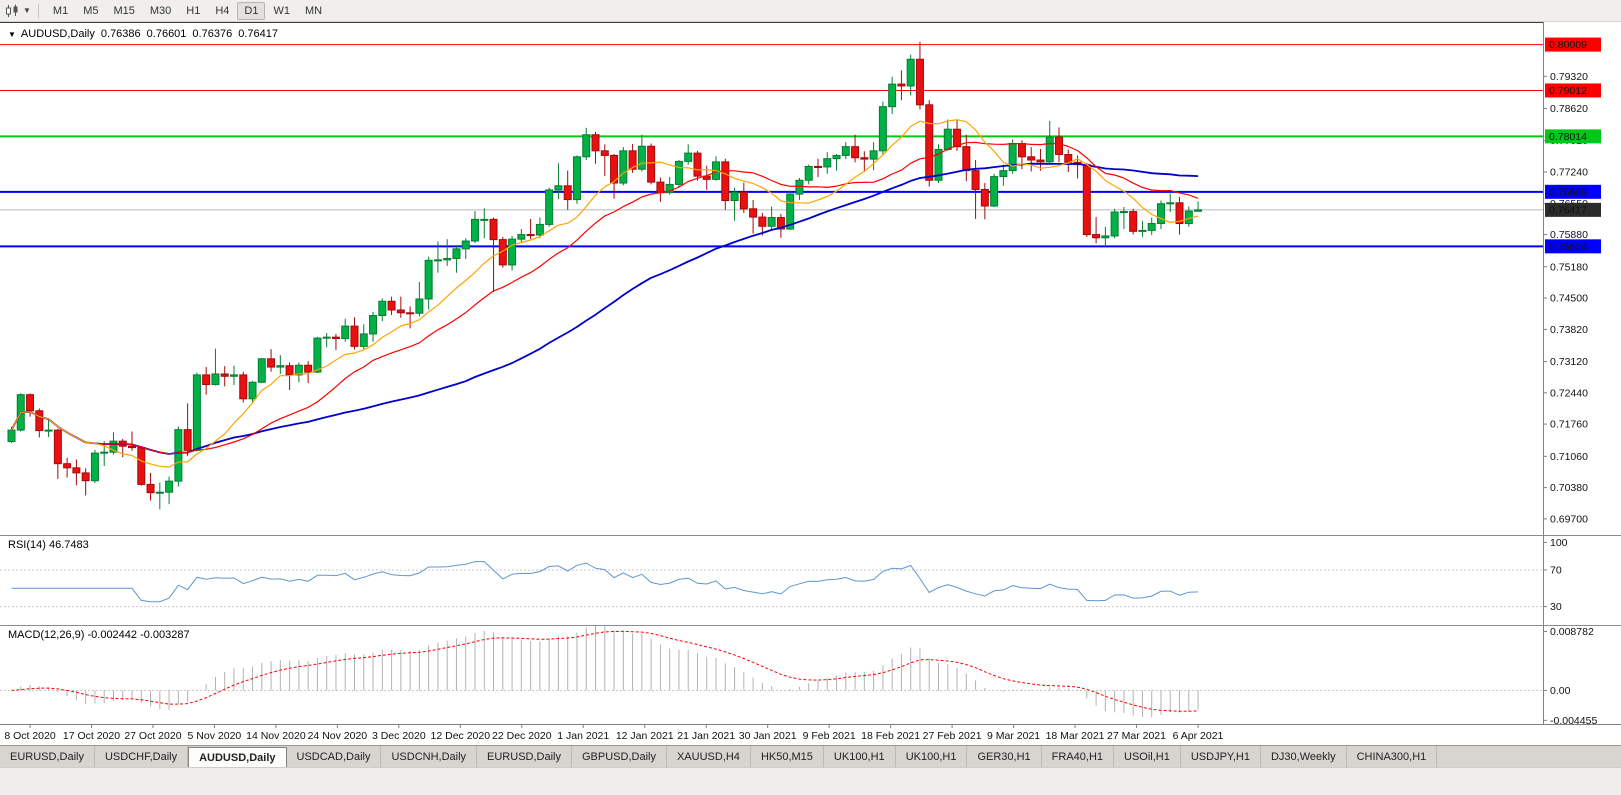  I want to click on svg-text: 24 Nov 2020, so click(338, 736).